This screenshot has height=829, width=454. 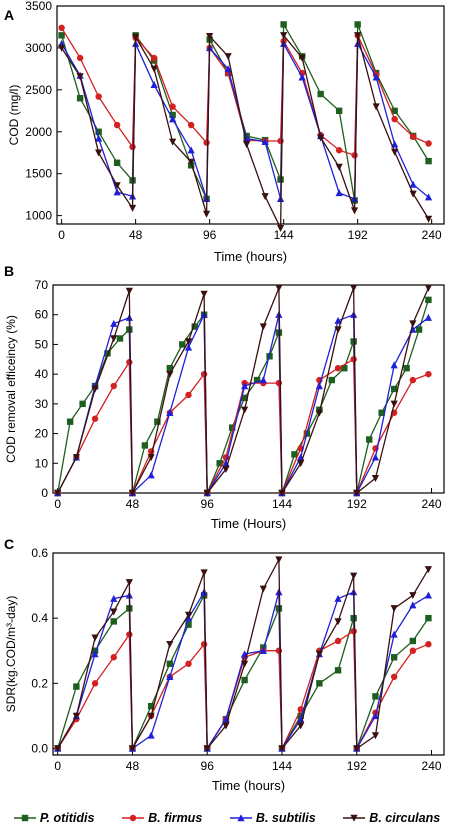 What do you see at coordinates (248, 523) in the screenshot?
I see `x-axis-label: Time (Hours)` at bounding box center [248, 523].